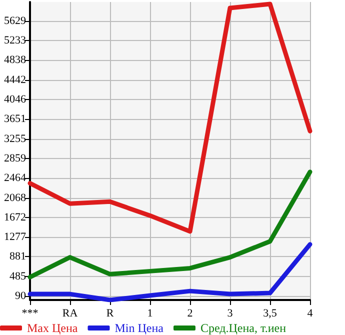  I want to click on y-tick-label: 90, so click(20, 296).